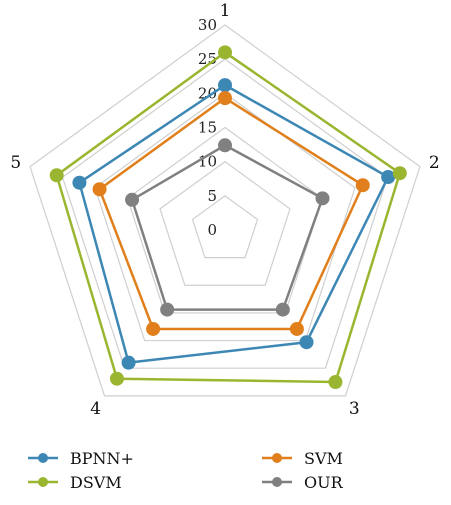  Describe the element at coordinates (95, 409) in the screenshot. I see `category-label: 4` at that location.